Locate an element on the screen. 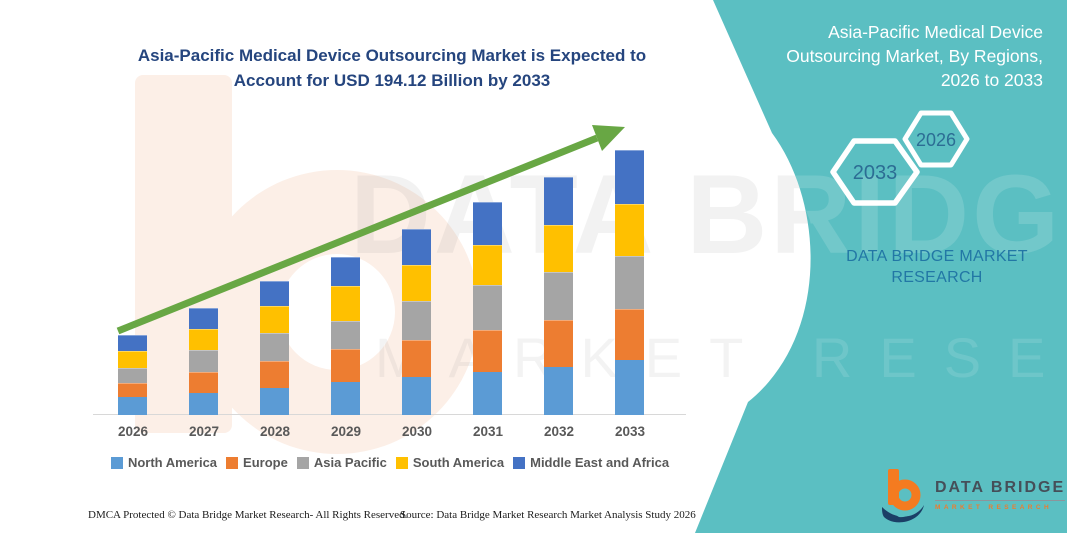 The height and width of the screenshot is (533, 1067). x-axis-label-2029: 2029 is located at coordinates (346, 431).